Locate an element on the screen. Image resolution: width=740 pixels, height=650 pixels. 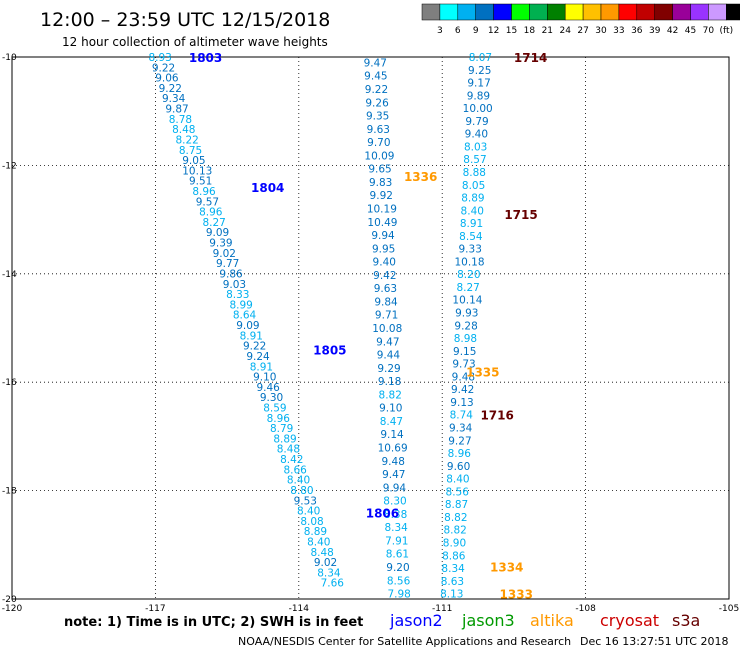
scale-label: 15 is located at coordinates (511, 31).